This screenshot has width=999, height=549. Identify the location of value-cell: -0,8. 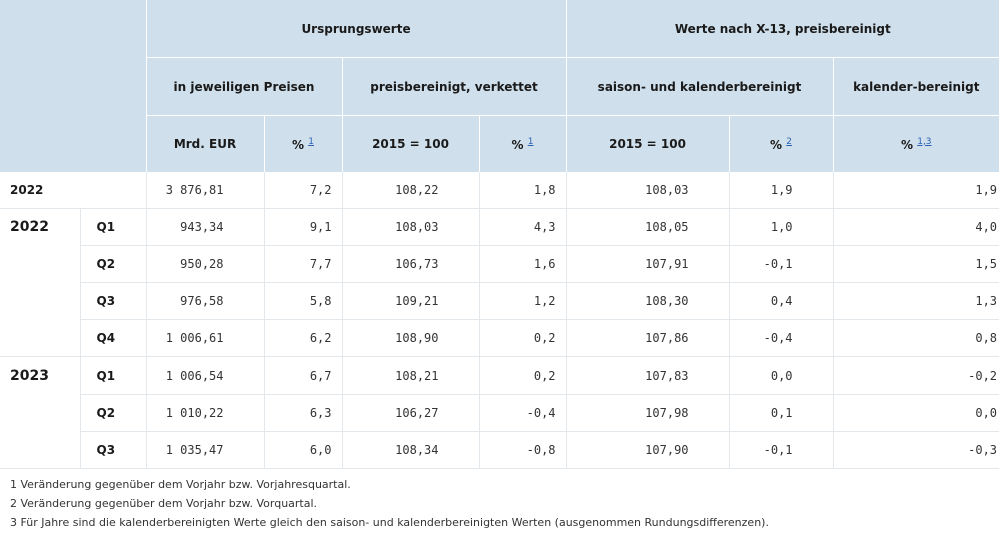
(522, 450).